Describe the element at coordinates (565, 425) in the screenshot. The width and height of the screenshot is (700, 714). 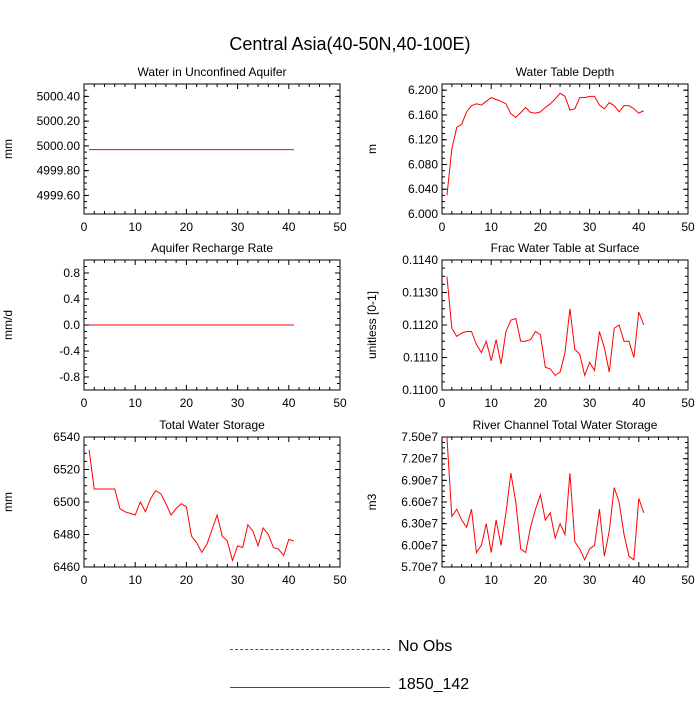
I see `panel-6-title: River Channel Total Water Storage` at that location.